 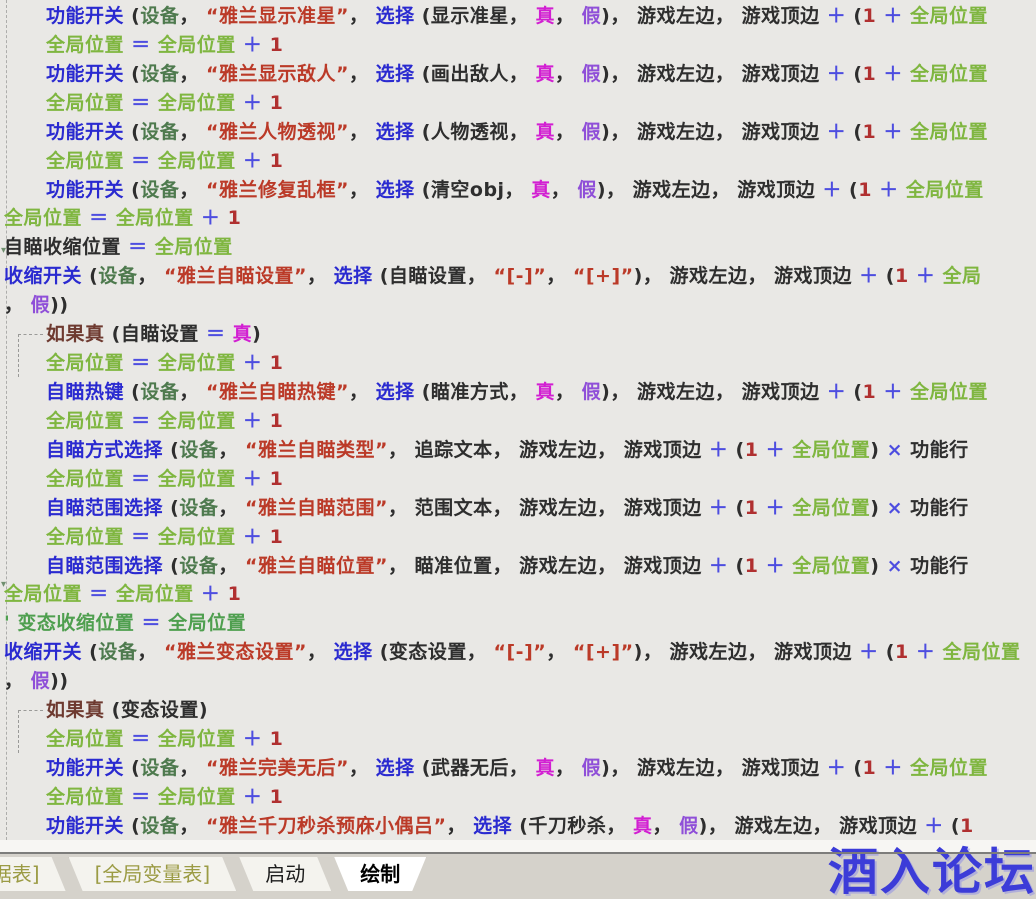 I want to click on code-token-fn: 自瞄方式选择, so click(x=105, y=449).